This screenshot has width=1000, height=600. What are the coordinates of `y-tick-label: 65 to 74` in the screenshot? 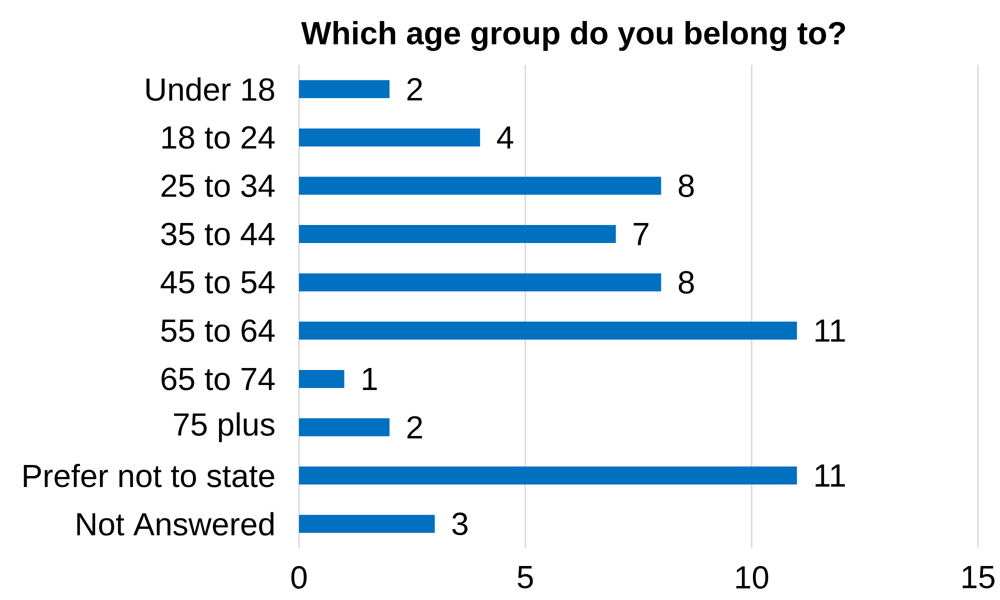 It's located at (218, 379).